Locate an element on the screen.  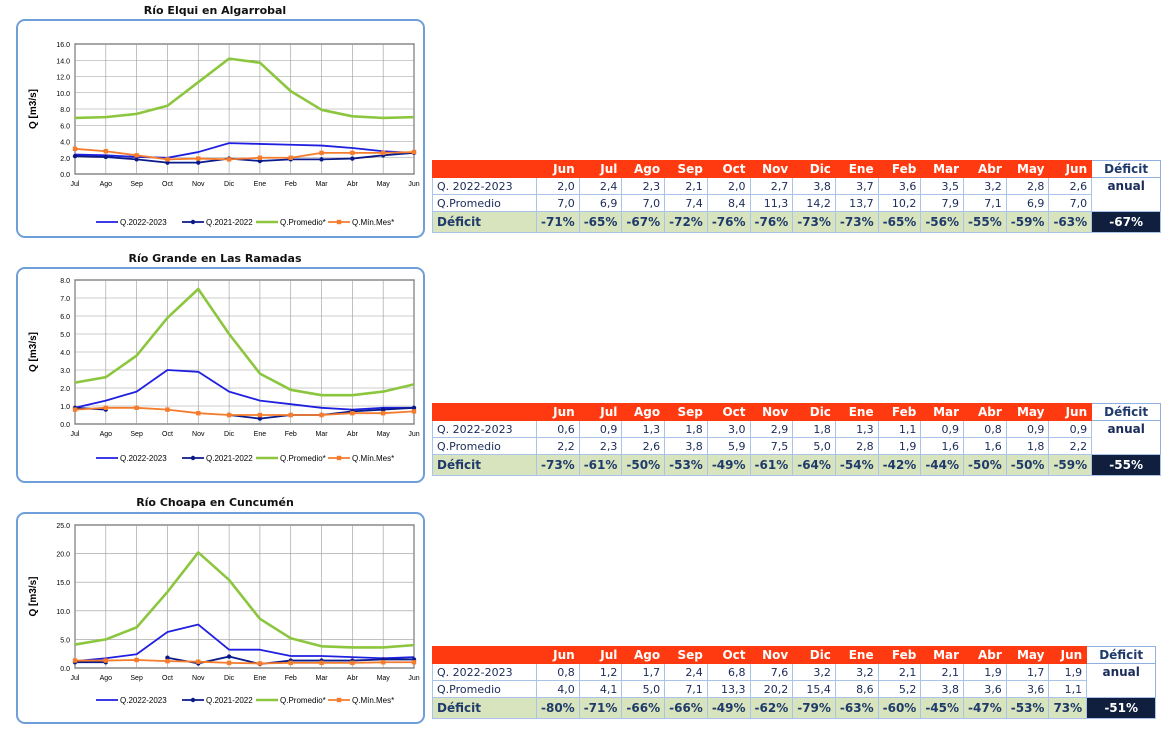
table-cell: 1,6 is located at coordinates (985, 446).